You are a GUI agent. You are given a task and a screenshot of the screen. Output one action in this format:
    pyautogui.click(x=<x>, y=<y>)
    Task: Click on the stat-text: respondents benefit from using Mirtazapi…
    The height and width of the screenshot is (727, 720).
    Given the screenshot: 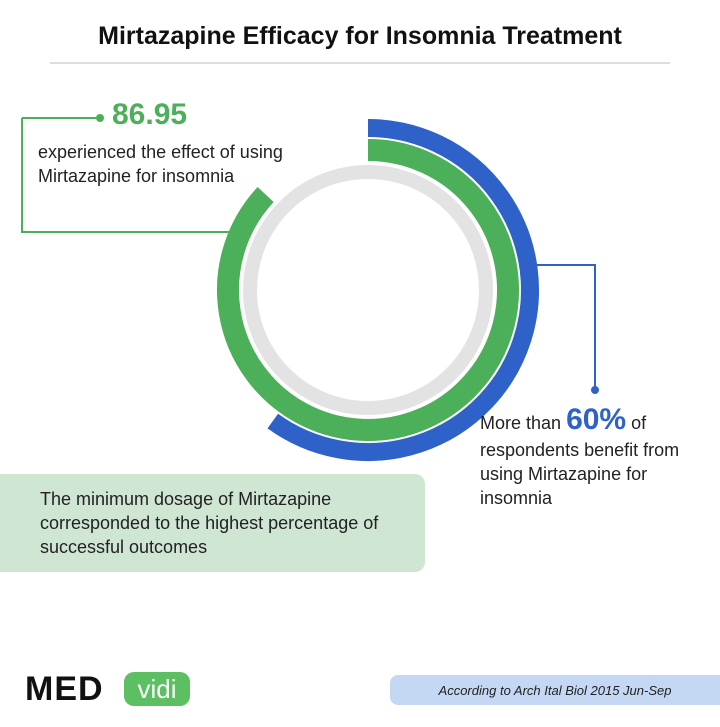 What is the action you would take?
    pyautogui.click(x=580, y=474)
    